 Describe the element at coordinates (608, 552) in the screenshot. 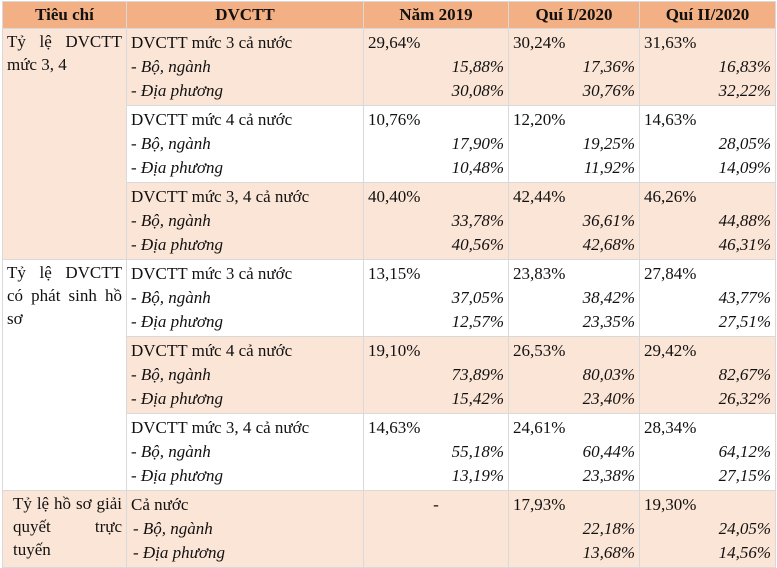

I see `value: 13,68%` at that location.